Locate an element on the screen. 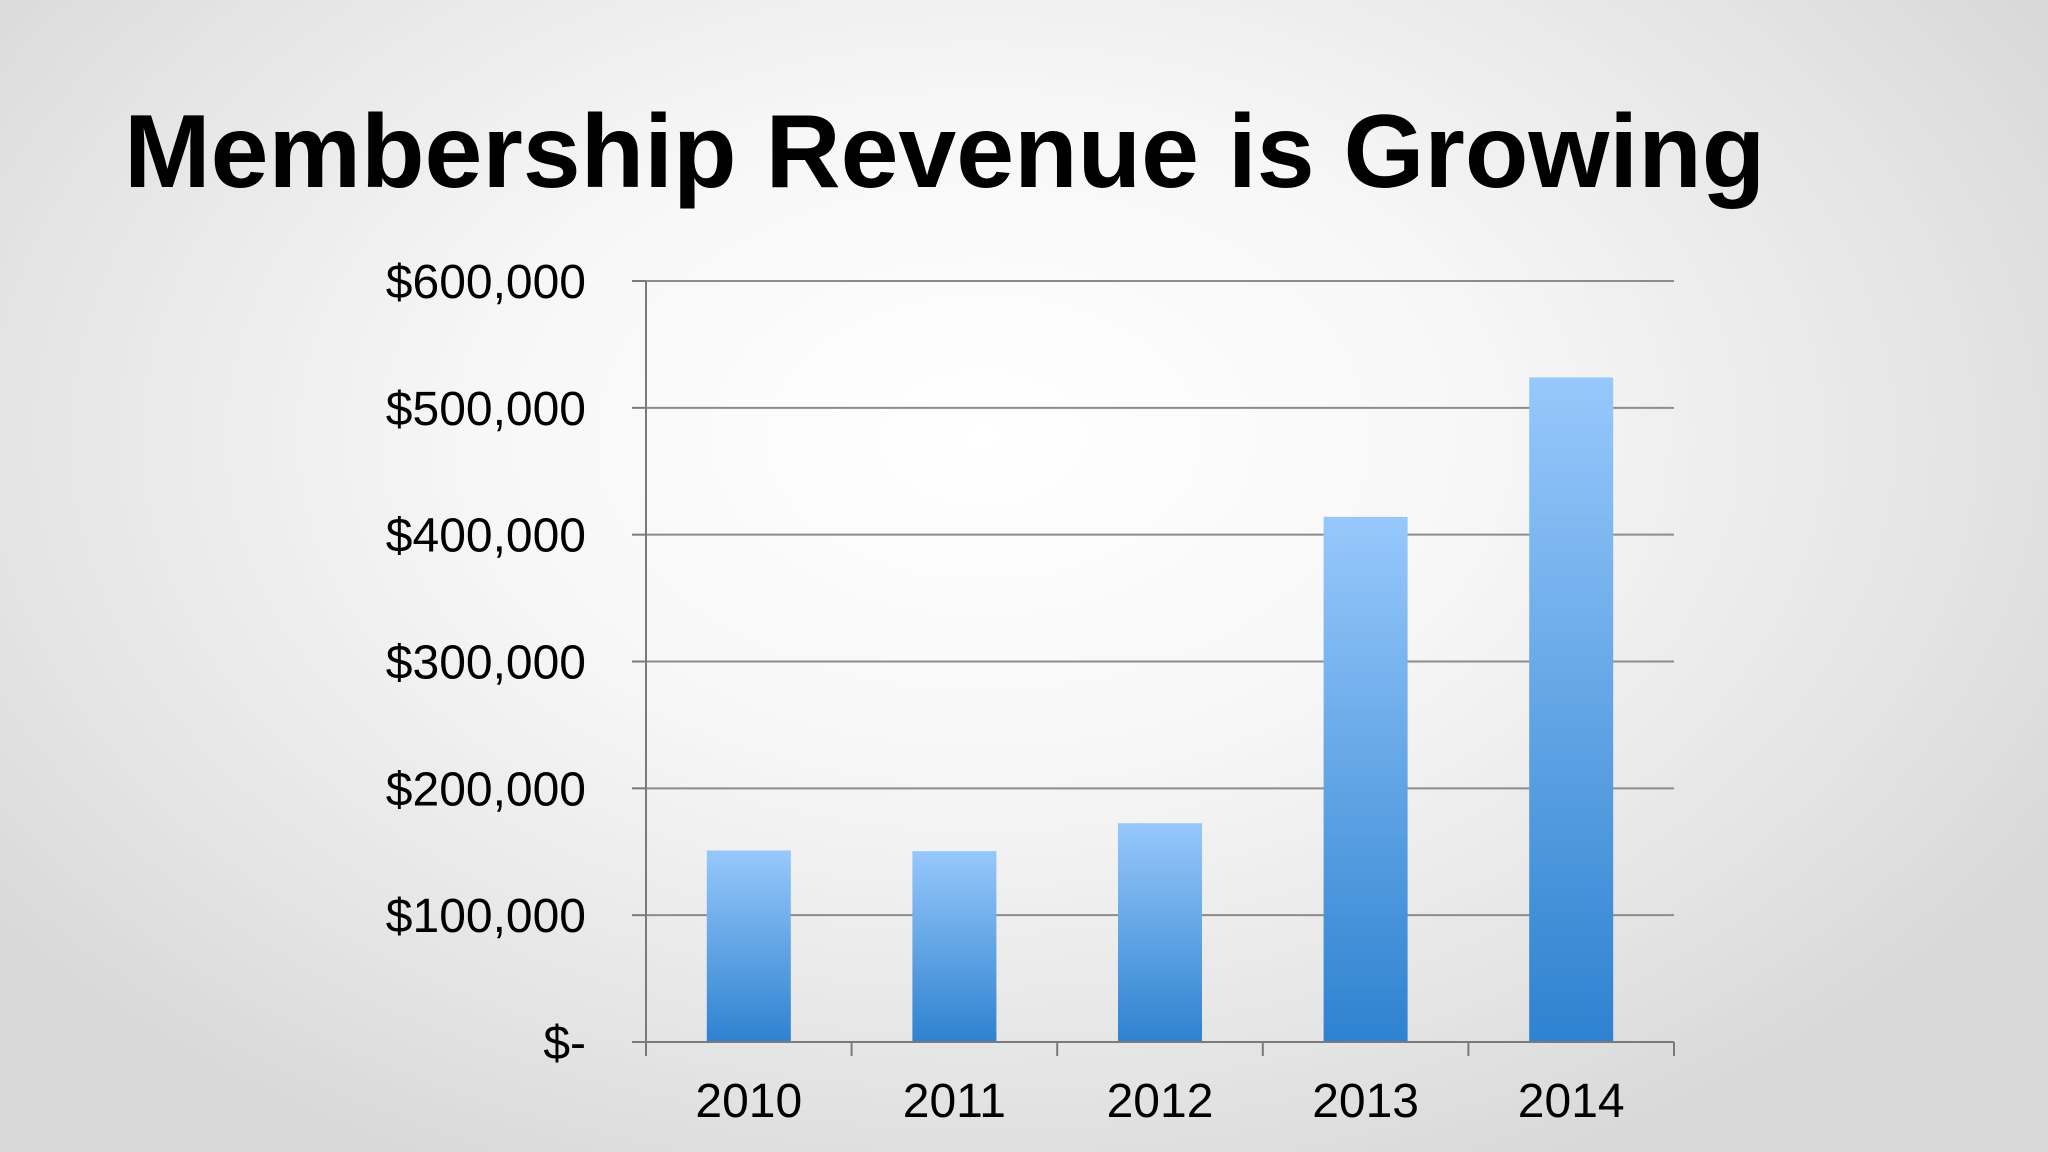  x-tick-label: 2010 is located at coordinates (748, 1101).